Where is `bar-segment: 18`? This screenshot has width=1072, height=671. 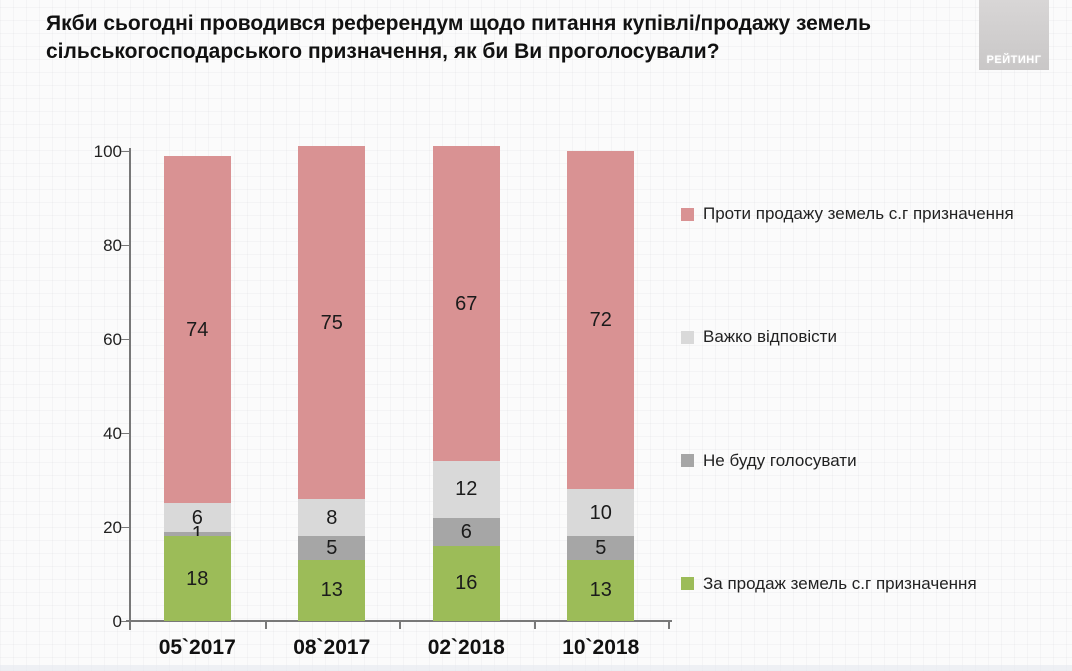
bar-segment: 18 is located at coordinates (197, 578).